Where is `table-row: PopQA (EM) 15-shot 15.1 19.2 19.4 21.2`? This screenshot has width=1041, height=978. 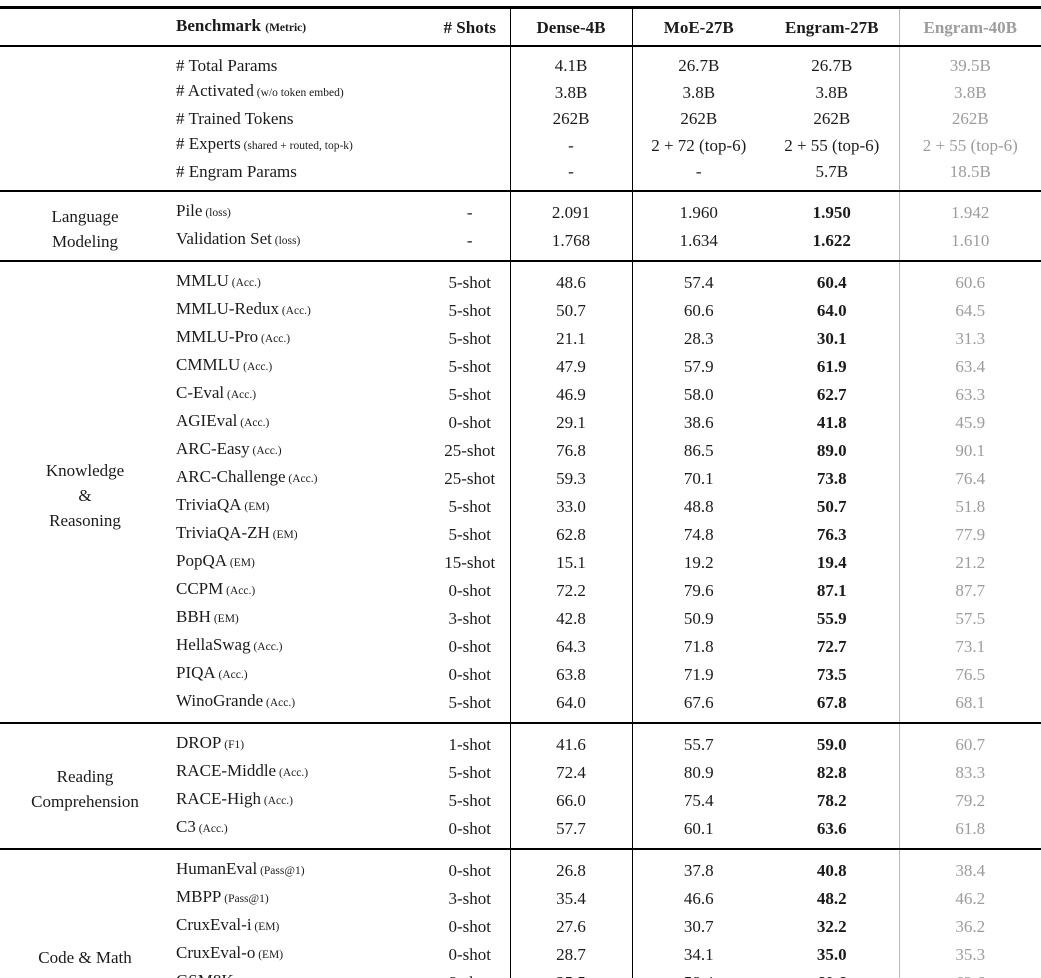 table-row: PopQA (EM) 15-shot 15.1 19.2 19.4 21.2 is located at coordinates (520, 562).